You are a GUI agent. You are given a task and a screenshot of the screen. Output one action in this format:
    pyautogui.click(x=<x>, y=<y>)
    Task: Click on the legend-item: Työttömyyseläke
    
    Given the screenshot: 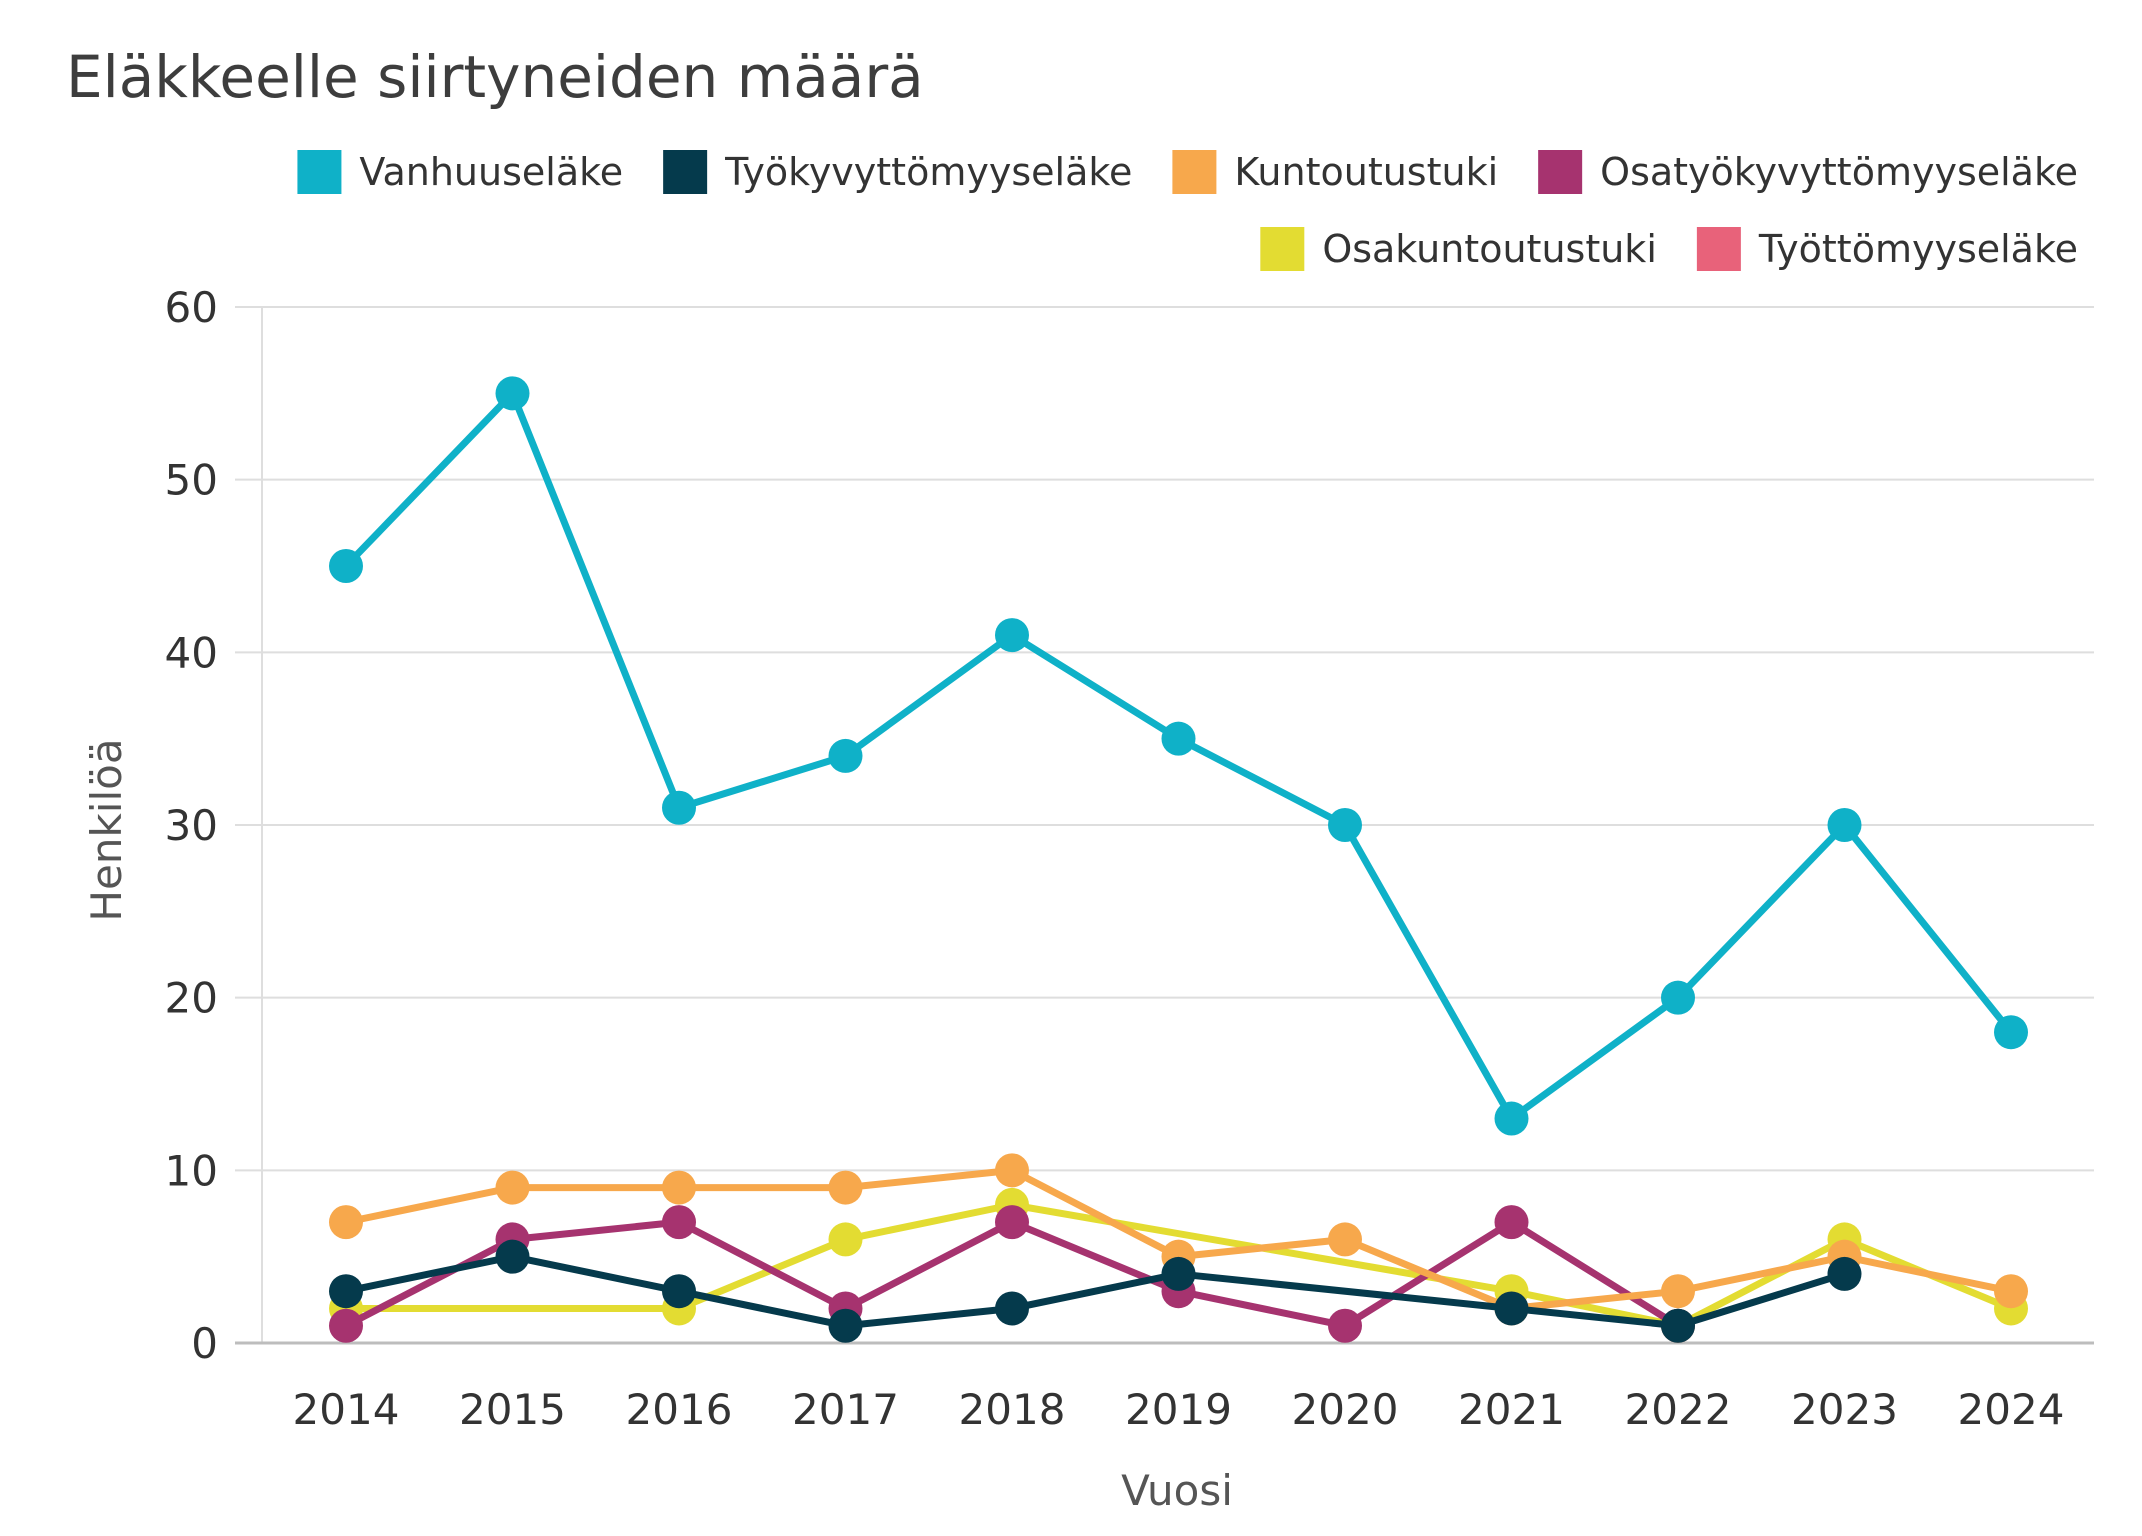 What is the action you would take?
    pyautogui.click(x=1887, y=249)
    